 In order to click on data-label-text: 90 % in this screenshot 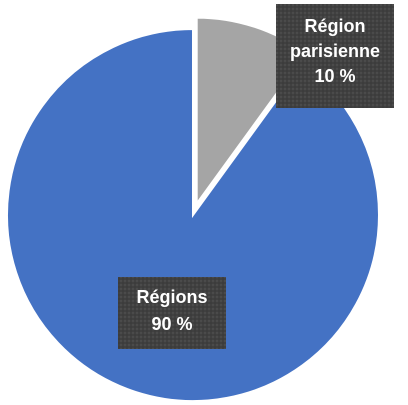, I will do `click(171, 324)`.